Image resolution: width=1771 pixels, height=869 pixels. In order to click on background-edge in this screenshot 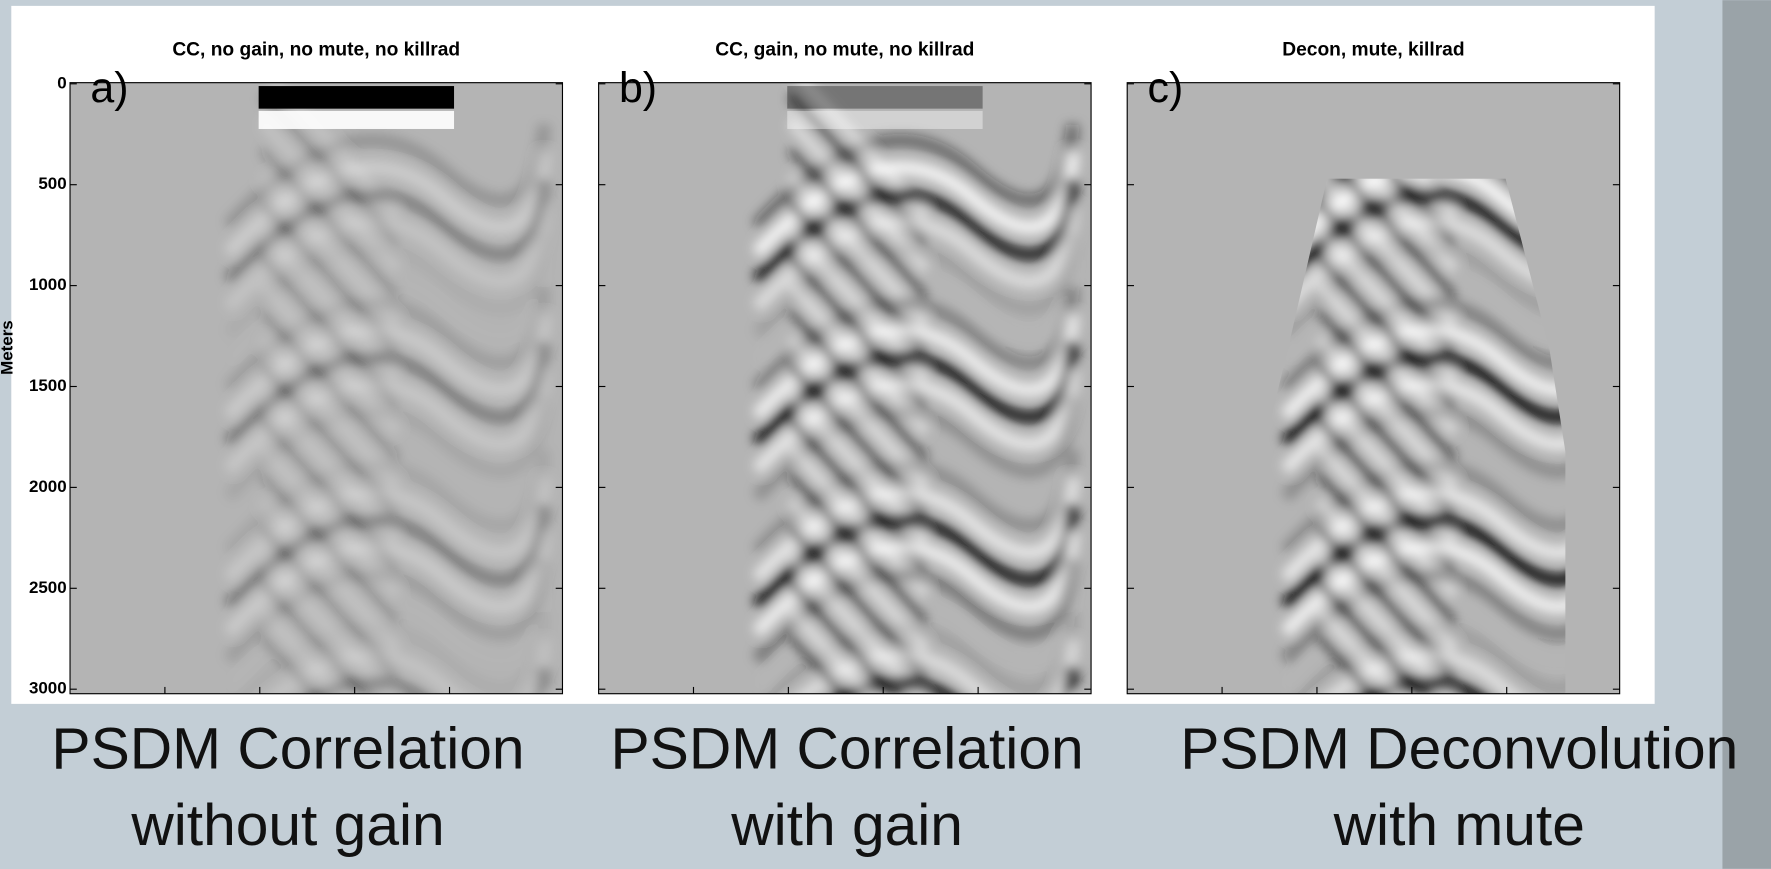, I will do `click(1746, 434)`.